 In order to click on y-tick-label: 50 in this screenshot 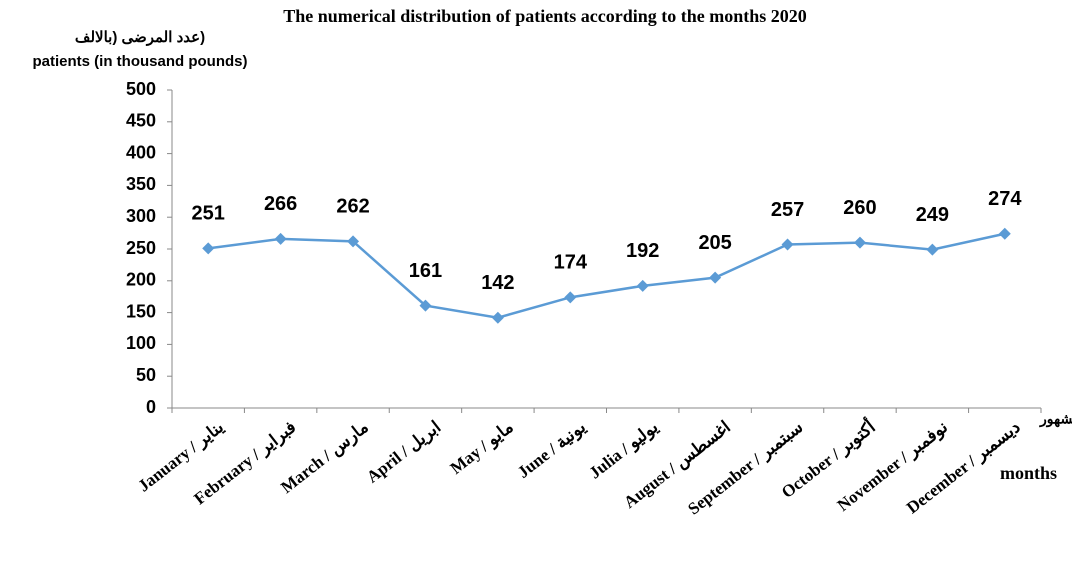, I will do `click(146, 375)`.